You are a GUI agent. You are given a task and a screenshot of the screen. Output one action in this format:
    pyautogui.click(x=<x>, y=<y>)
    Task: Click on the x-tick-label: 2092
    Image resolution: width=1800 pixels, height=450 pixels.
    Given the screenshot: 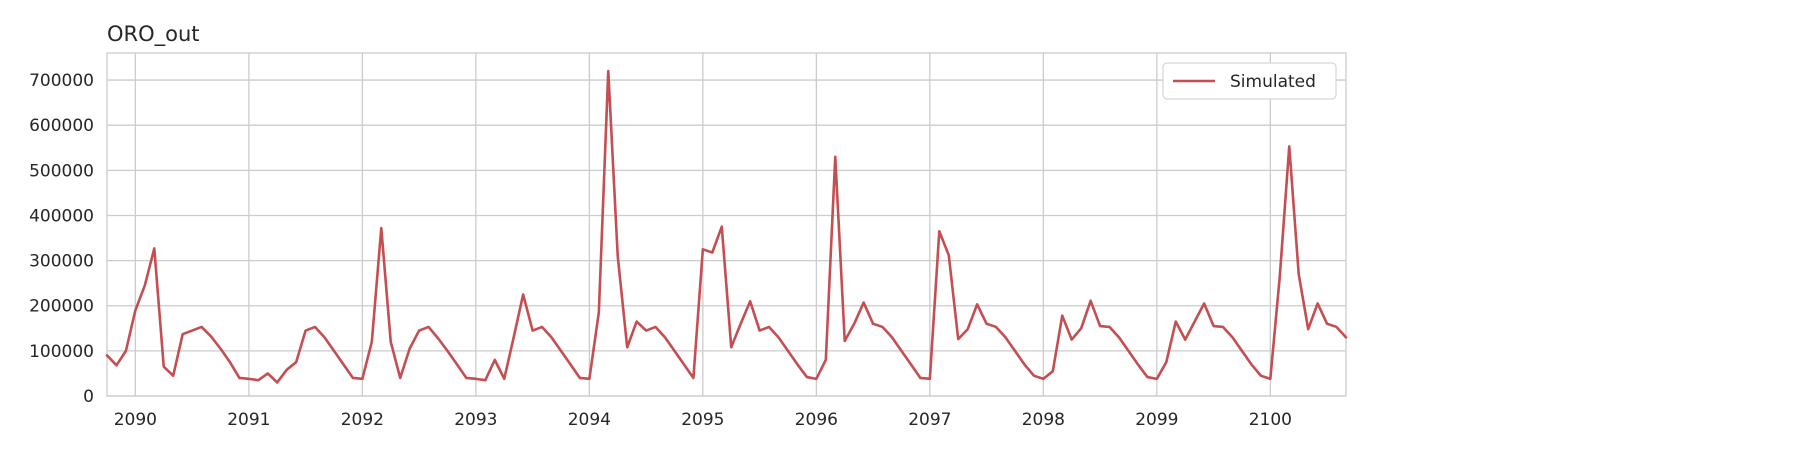 What is the action you would take?
    pyautogui.click(x=362, y=420)
    